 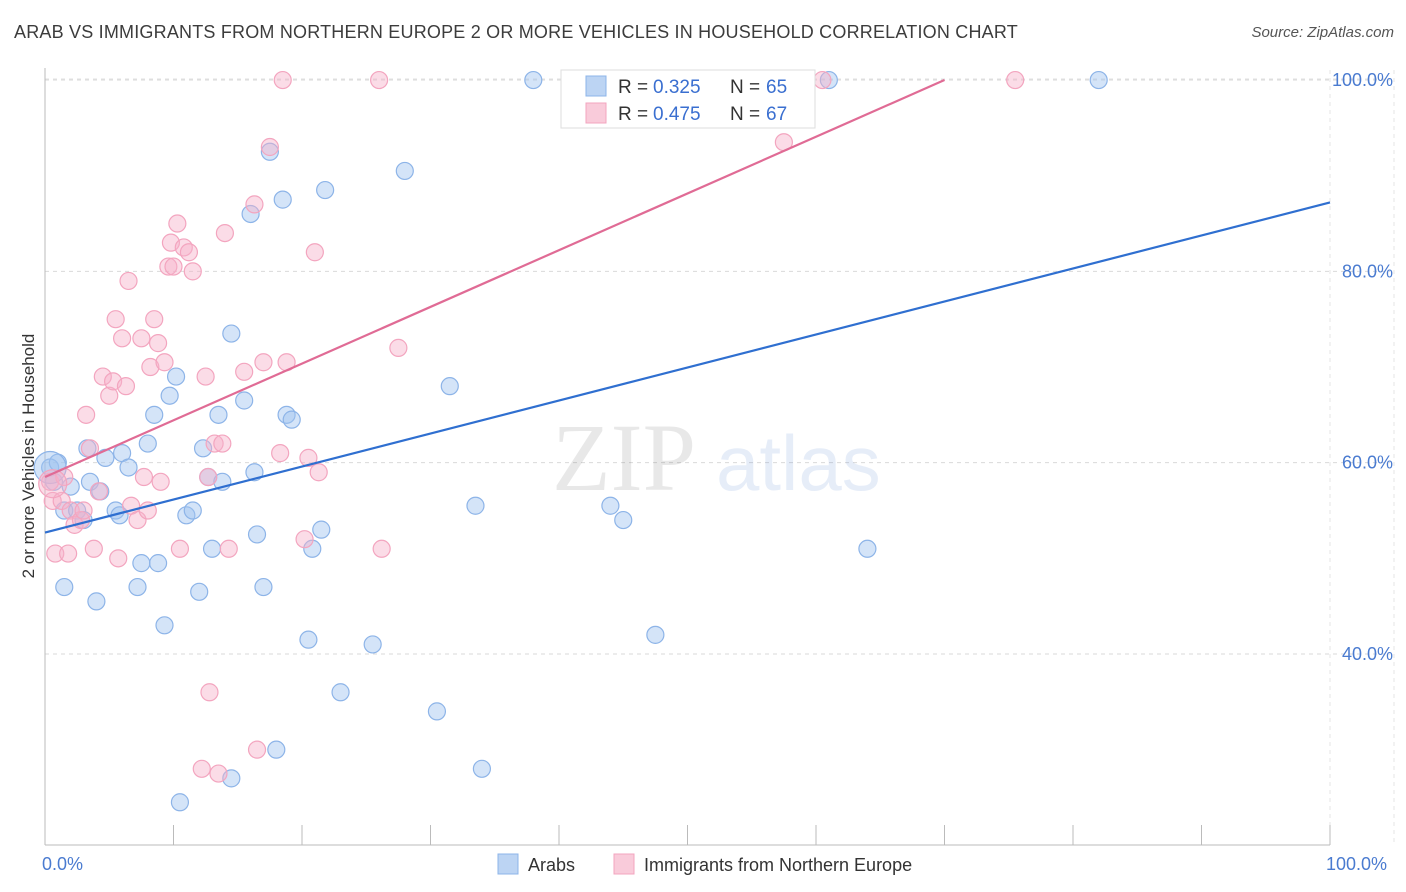 I want to click on legend-n-label-immigrants: N =, so click(x=745, y=114).